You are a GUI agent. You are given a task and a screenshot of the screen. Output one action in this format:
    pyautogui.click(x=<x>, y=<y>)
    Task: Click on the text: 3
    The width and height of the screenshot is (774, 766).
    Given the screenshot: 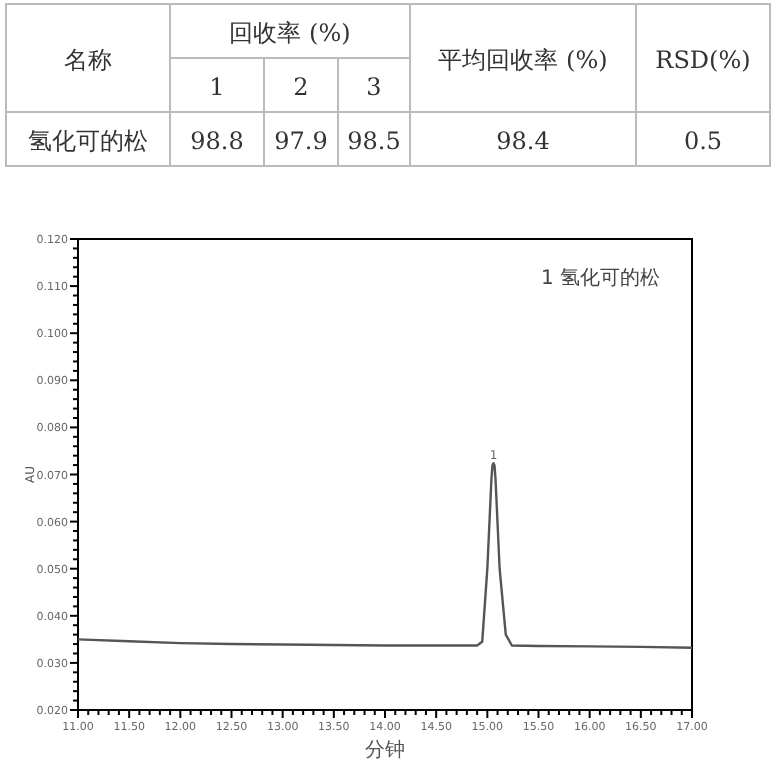 What is the action you would take?
    pyautogui.click(x=374, y=87)
    